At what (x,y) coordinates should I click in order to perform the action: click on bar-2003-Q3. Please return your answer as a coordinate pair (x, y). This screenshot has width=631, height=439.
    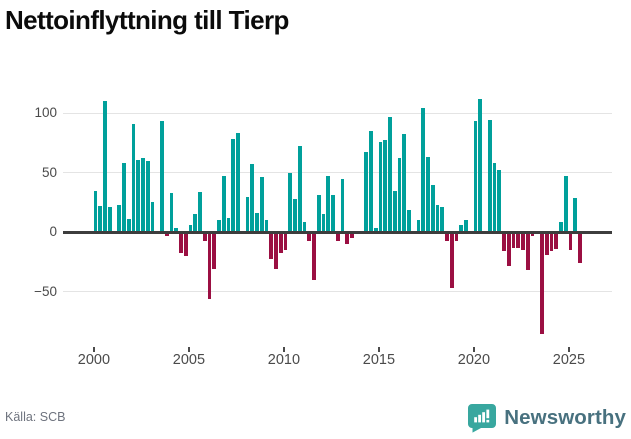
    Looking at the image, I should click on (162, 177).